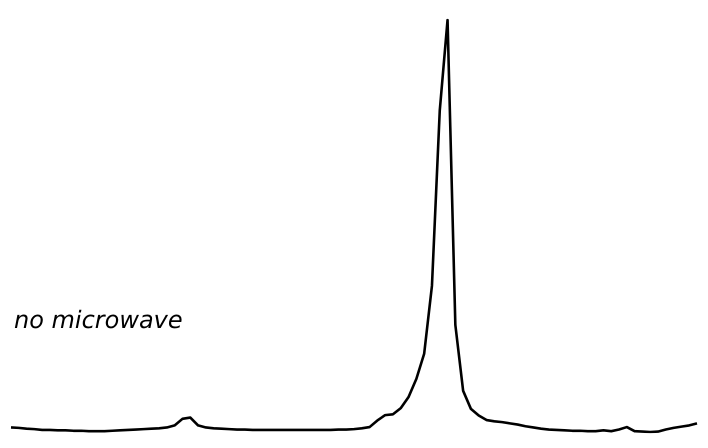 This screenshot has width=708, height=448. What do you see at coordinates (98, 320) in the screenshot?
I see `annotation: no microwave` at bounding box center [98, 320].